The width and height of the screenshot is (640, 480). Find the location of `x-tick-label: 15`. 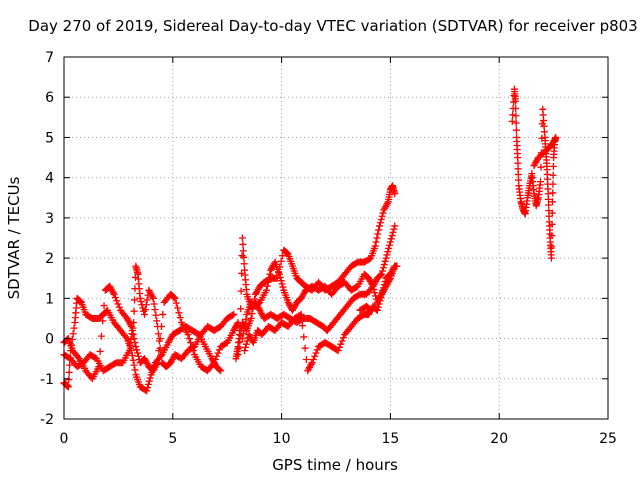

x-tick-label: 15 is located at coordinates (390, 439).